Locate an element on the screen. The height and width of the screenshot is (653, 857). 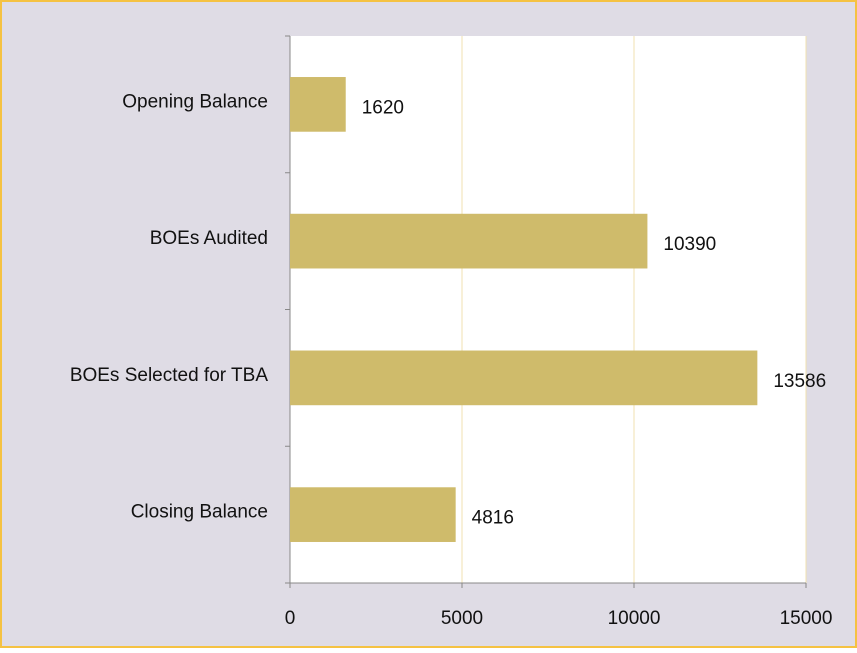
value-label: 4816 is located at coordinates (493, 518).